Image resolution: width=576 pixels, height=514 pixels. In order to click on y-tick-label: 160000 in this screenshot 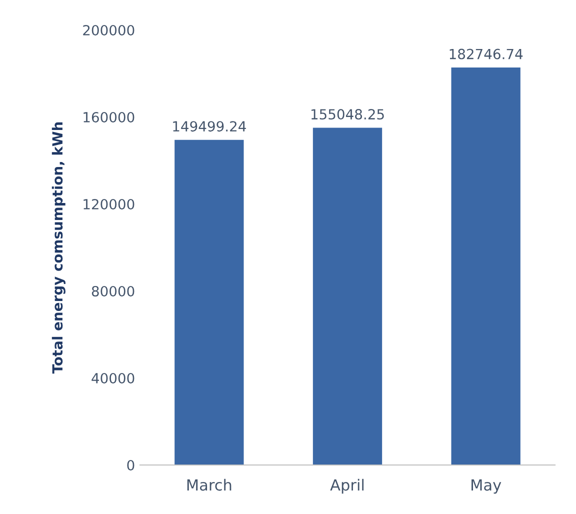, I will do `click(109, 117)`.